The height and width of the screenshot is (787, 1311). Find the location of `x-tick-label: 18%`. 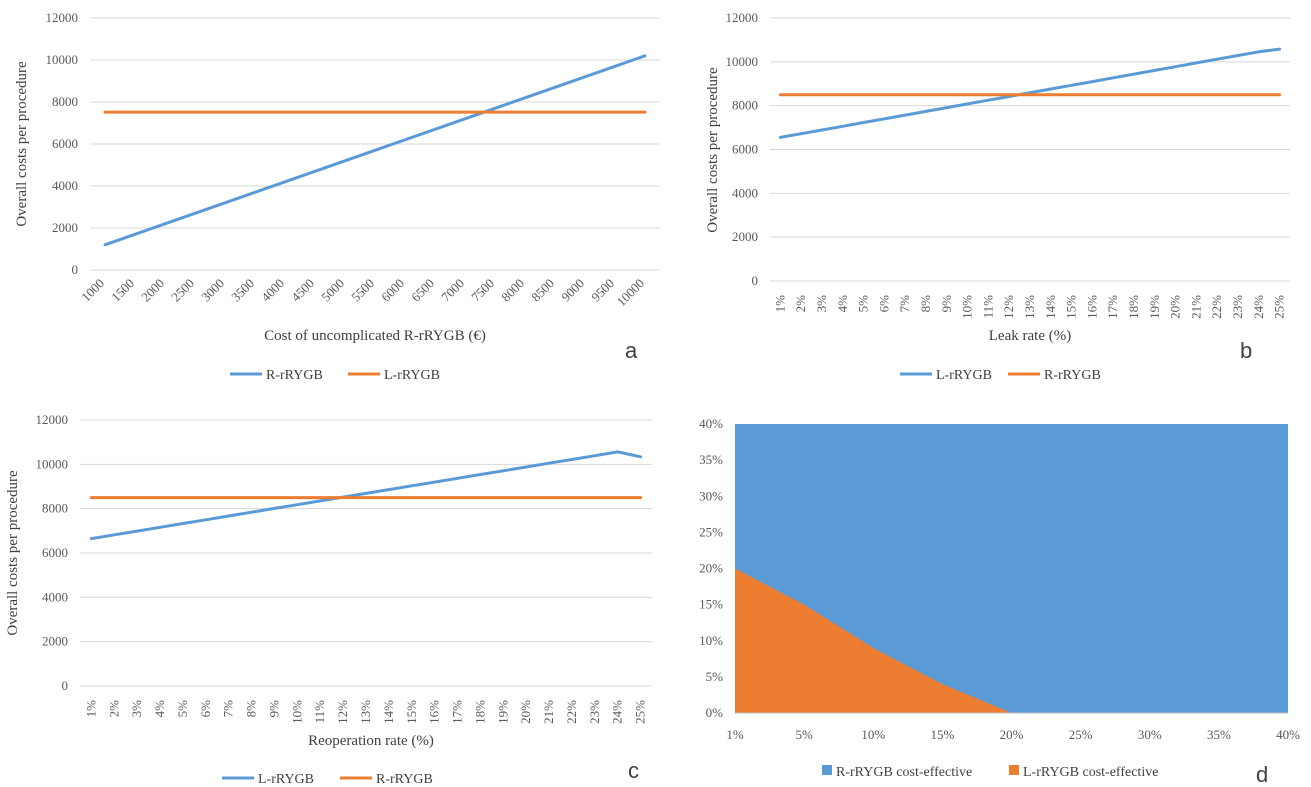

x-tick-label: 18% is located at coordinates (479, 712).